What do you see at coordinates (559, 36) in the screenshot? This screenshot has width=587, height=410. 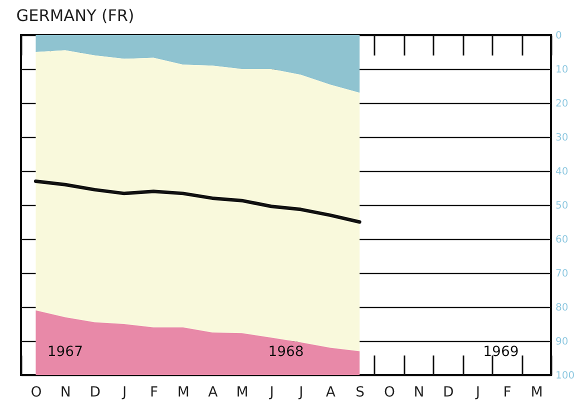 I see `y-tick-label: 0` at bounding box center [559, 36].